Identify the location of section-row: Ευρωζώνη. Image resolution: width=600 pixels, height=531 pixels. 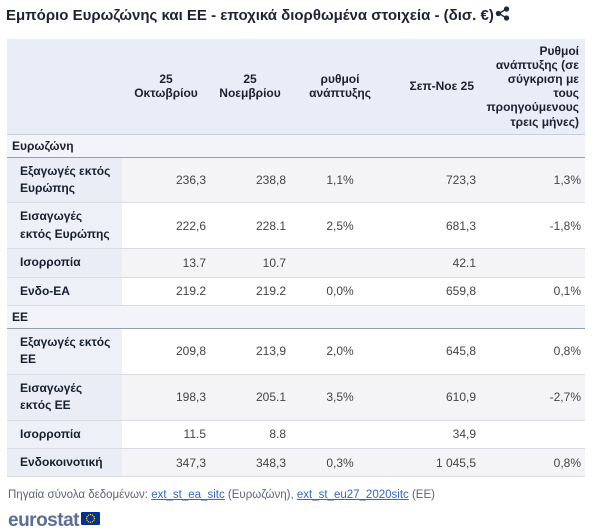
(296, 145).